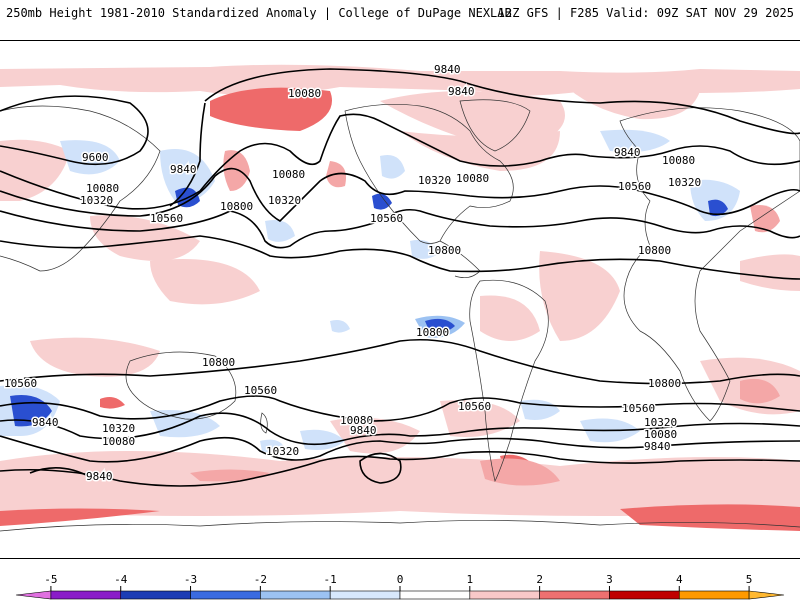 The height and width of the screenshot is (600, 800). Describe the element at coordinates (470, 579) in the screenshot. I see `colorbar-tick-label: 1` at that location.